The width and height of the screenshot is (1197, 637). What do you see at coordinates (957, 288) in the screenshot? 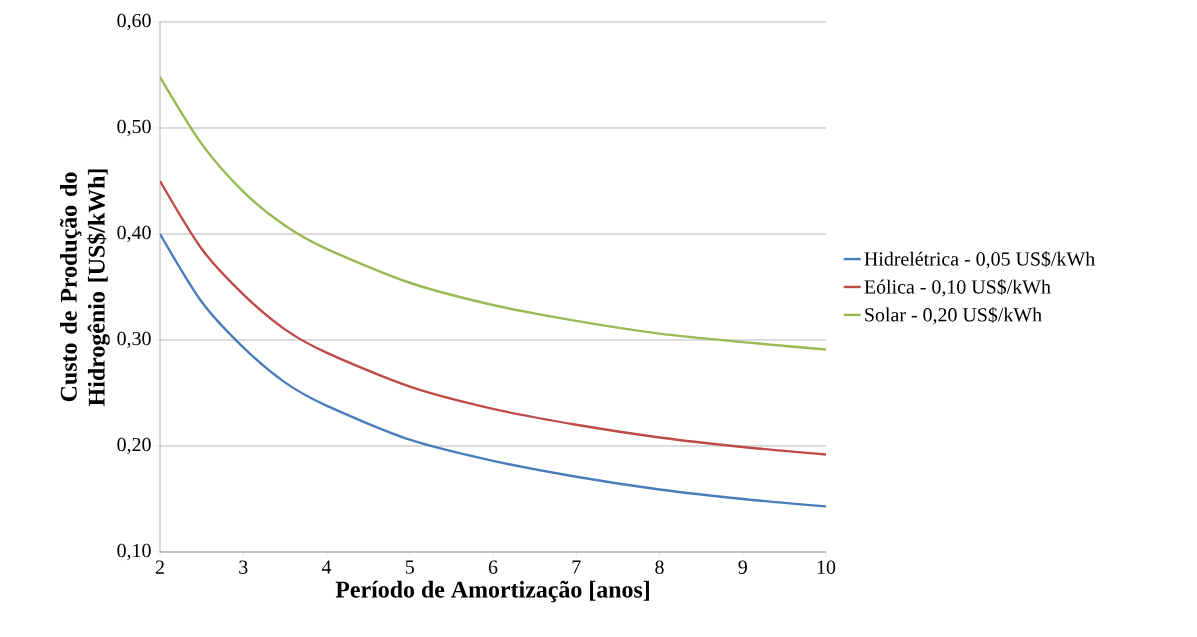
I see `legend-label: Eólica - 0,10 US$/kWh` at bounding box center [957, 288].